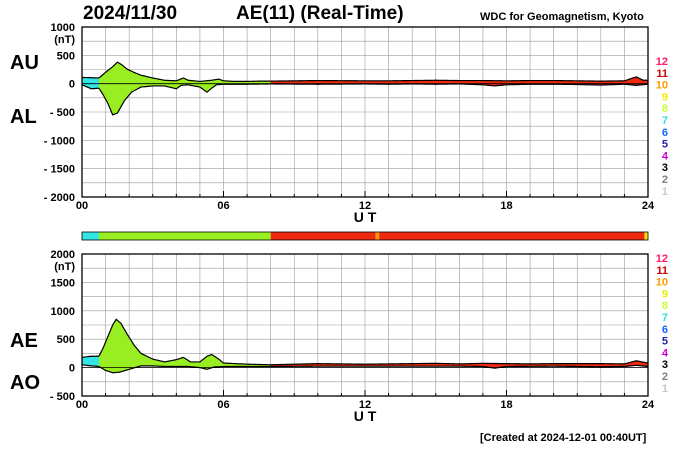  Describe the element at coordinates (665, 121) in the screenshot. I see `aual-legend-number: 7` at that location.